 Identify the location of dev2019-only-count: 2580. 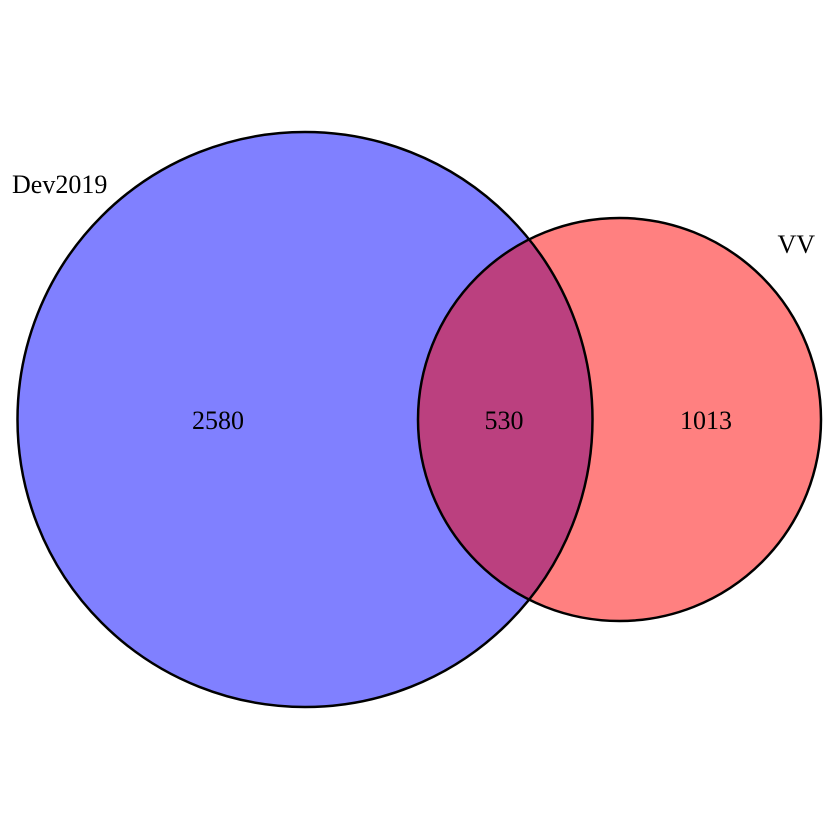
(218, 420).